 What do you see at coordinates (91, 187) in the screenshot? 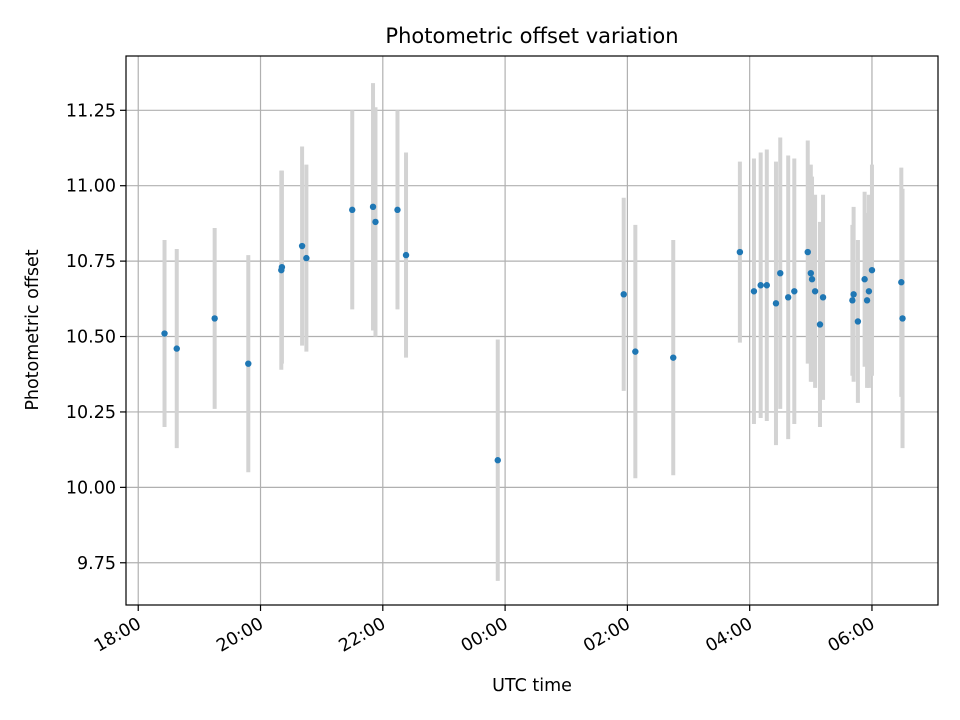
I see `y-tick-label: 11.00` at bounding box center [91, 187].